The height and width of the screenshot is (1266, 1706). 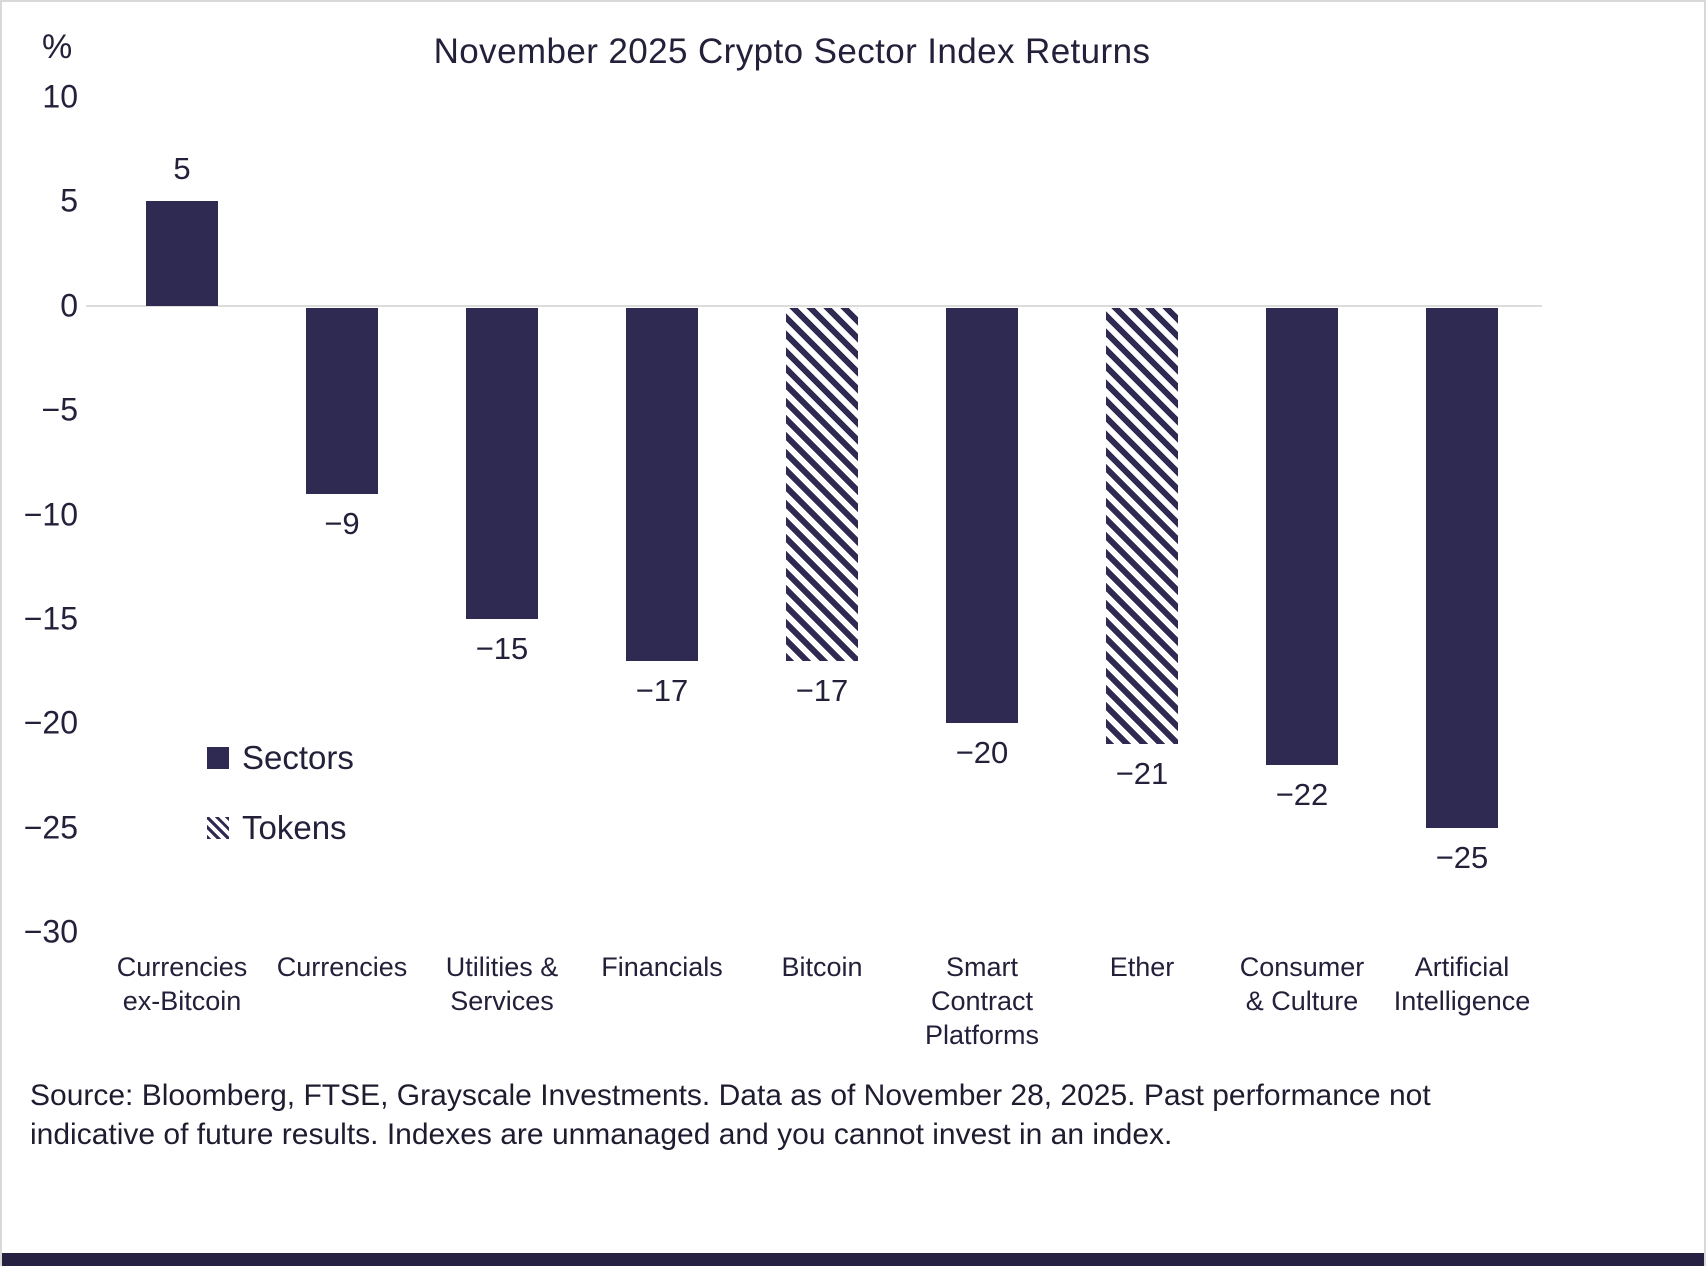 What do you see at coordinates (218, 828) in the screenshot?
I see `tokens-swatch-icon` at bounding box center [218, 828].